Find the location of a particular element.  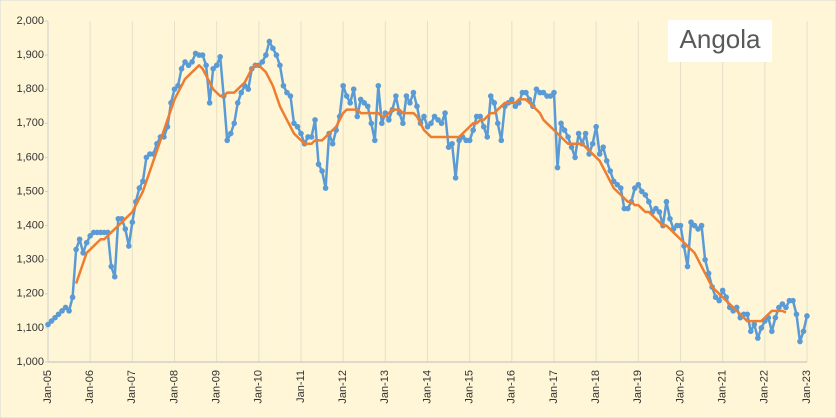

y-tick-label: 1,900 is located at coordinates (30, 55).